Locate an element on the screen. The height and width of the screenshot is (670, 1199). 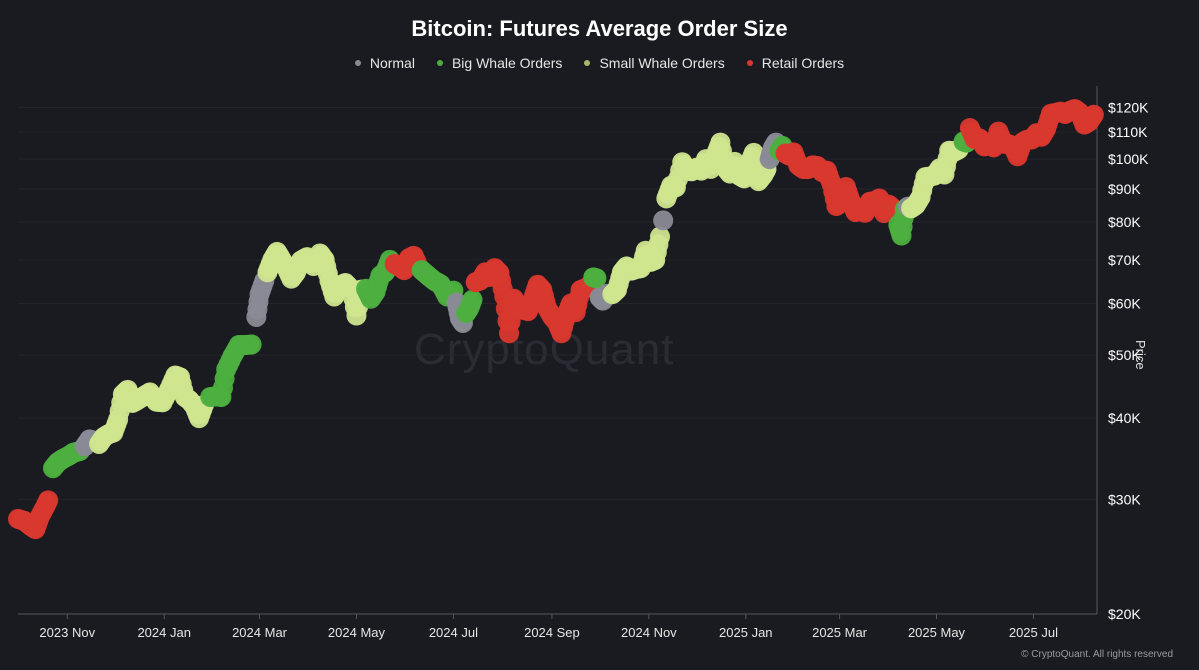
y-tick-label: $70K is located at coordinates (1124, 260).